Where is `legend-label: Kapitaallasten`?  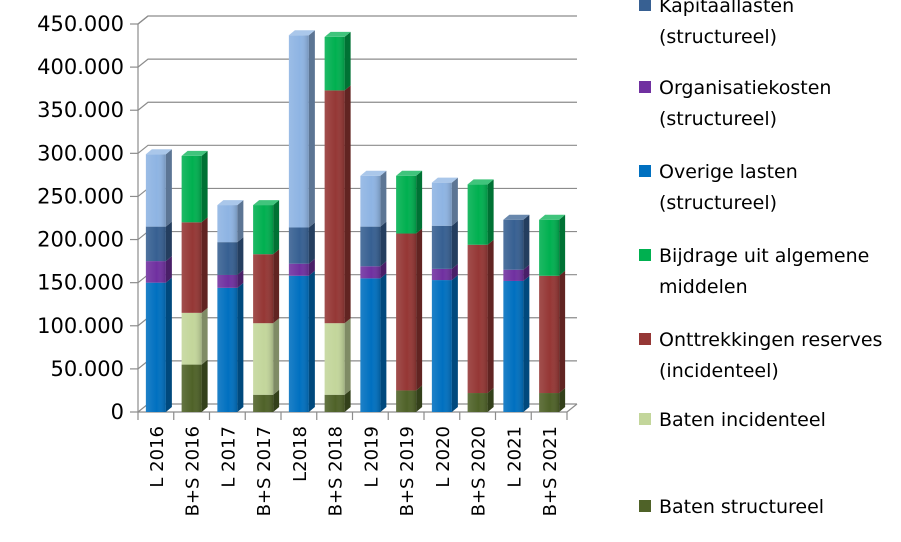
legend-label: Kapitaallasten is located at coordinates (726, 8).